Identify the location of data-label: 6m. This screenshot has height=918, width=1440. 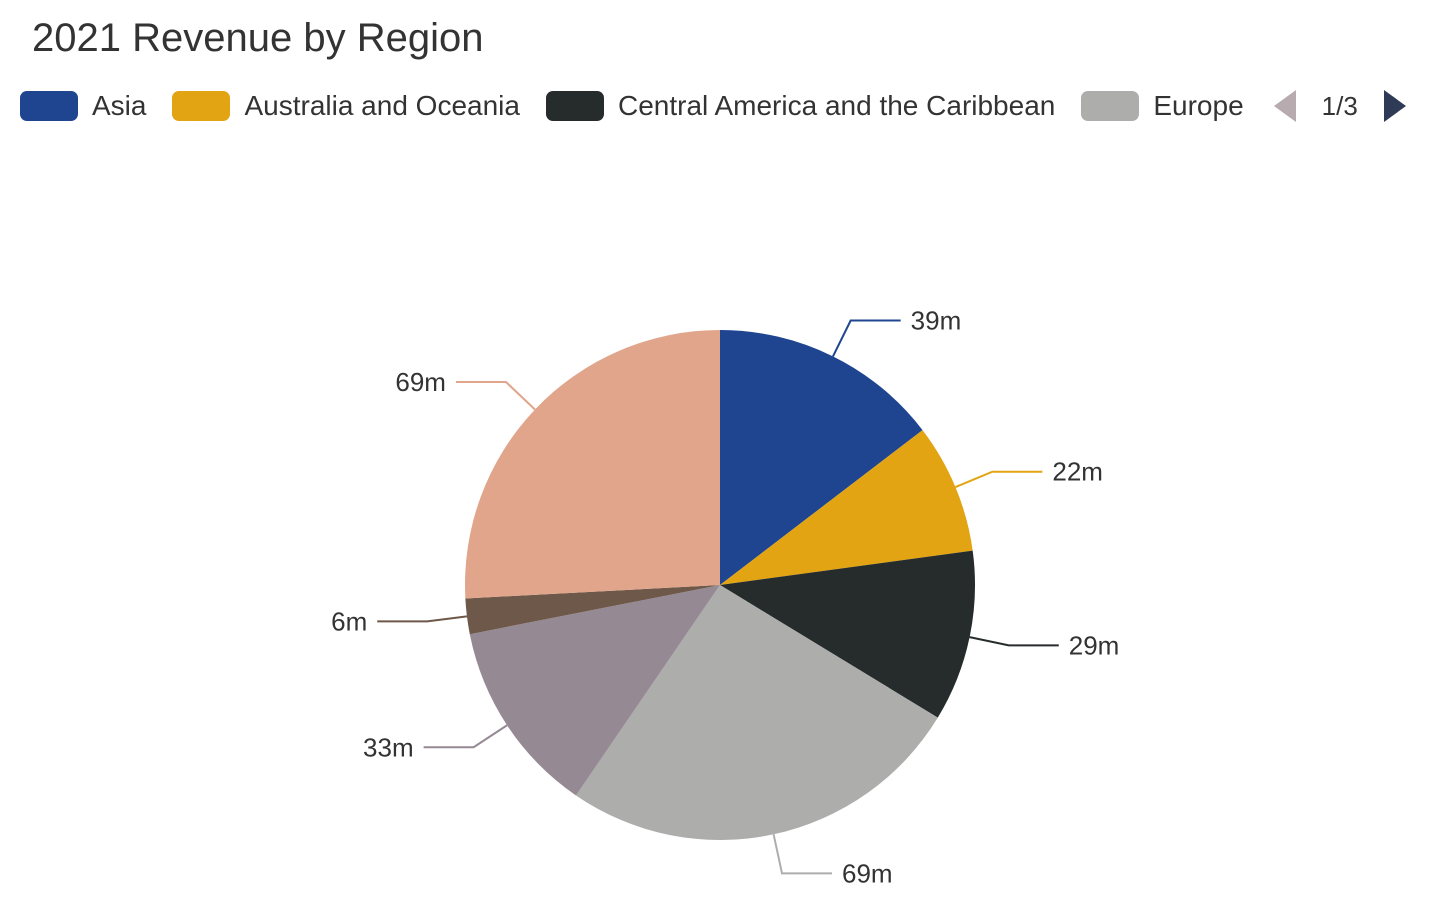
(349, 621).